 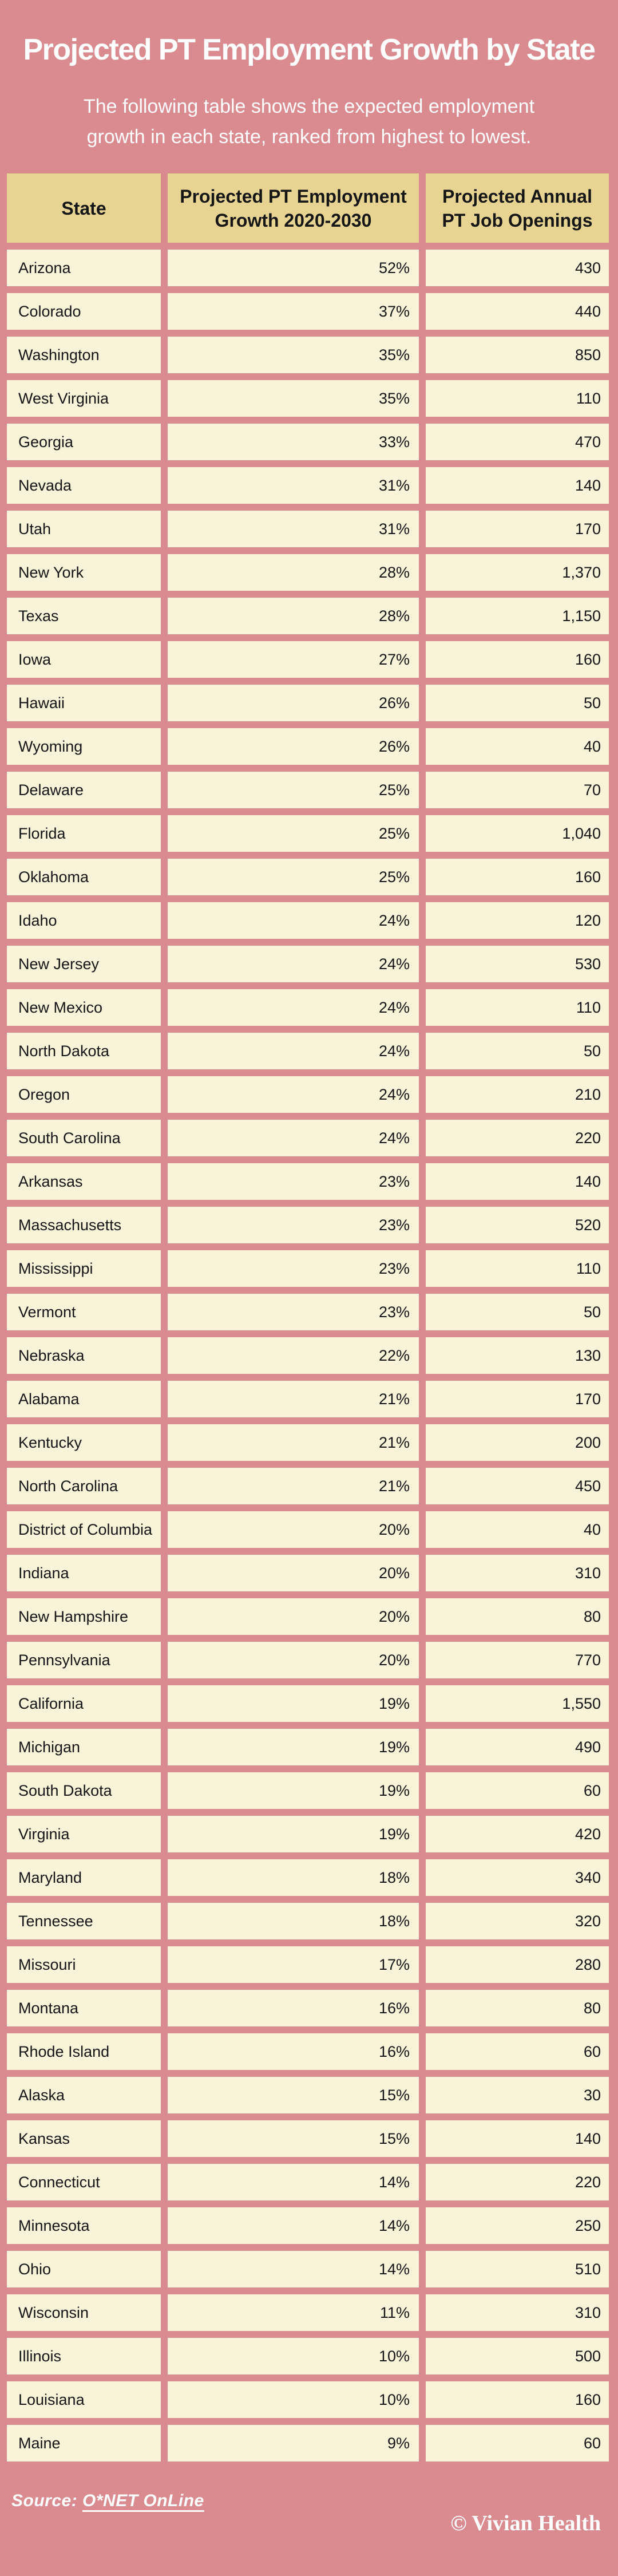 I want to click on state-cell: Tennessee, so click(x=84, y=1921).